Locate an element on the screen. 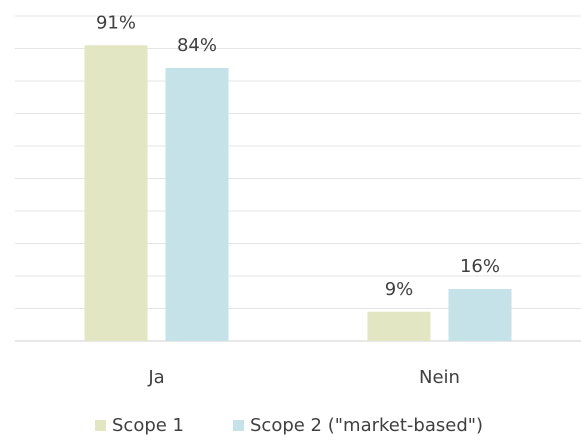  legend-label: Scope 1 is located at coordinates (148, 425).